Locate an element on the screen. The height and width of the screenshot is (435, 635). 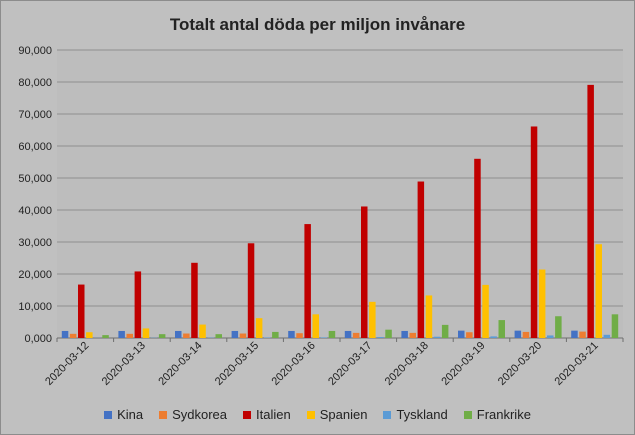
y-tick-label: 60,000 is located at coordinates (35, 147).